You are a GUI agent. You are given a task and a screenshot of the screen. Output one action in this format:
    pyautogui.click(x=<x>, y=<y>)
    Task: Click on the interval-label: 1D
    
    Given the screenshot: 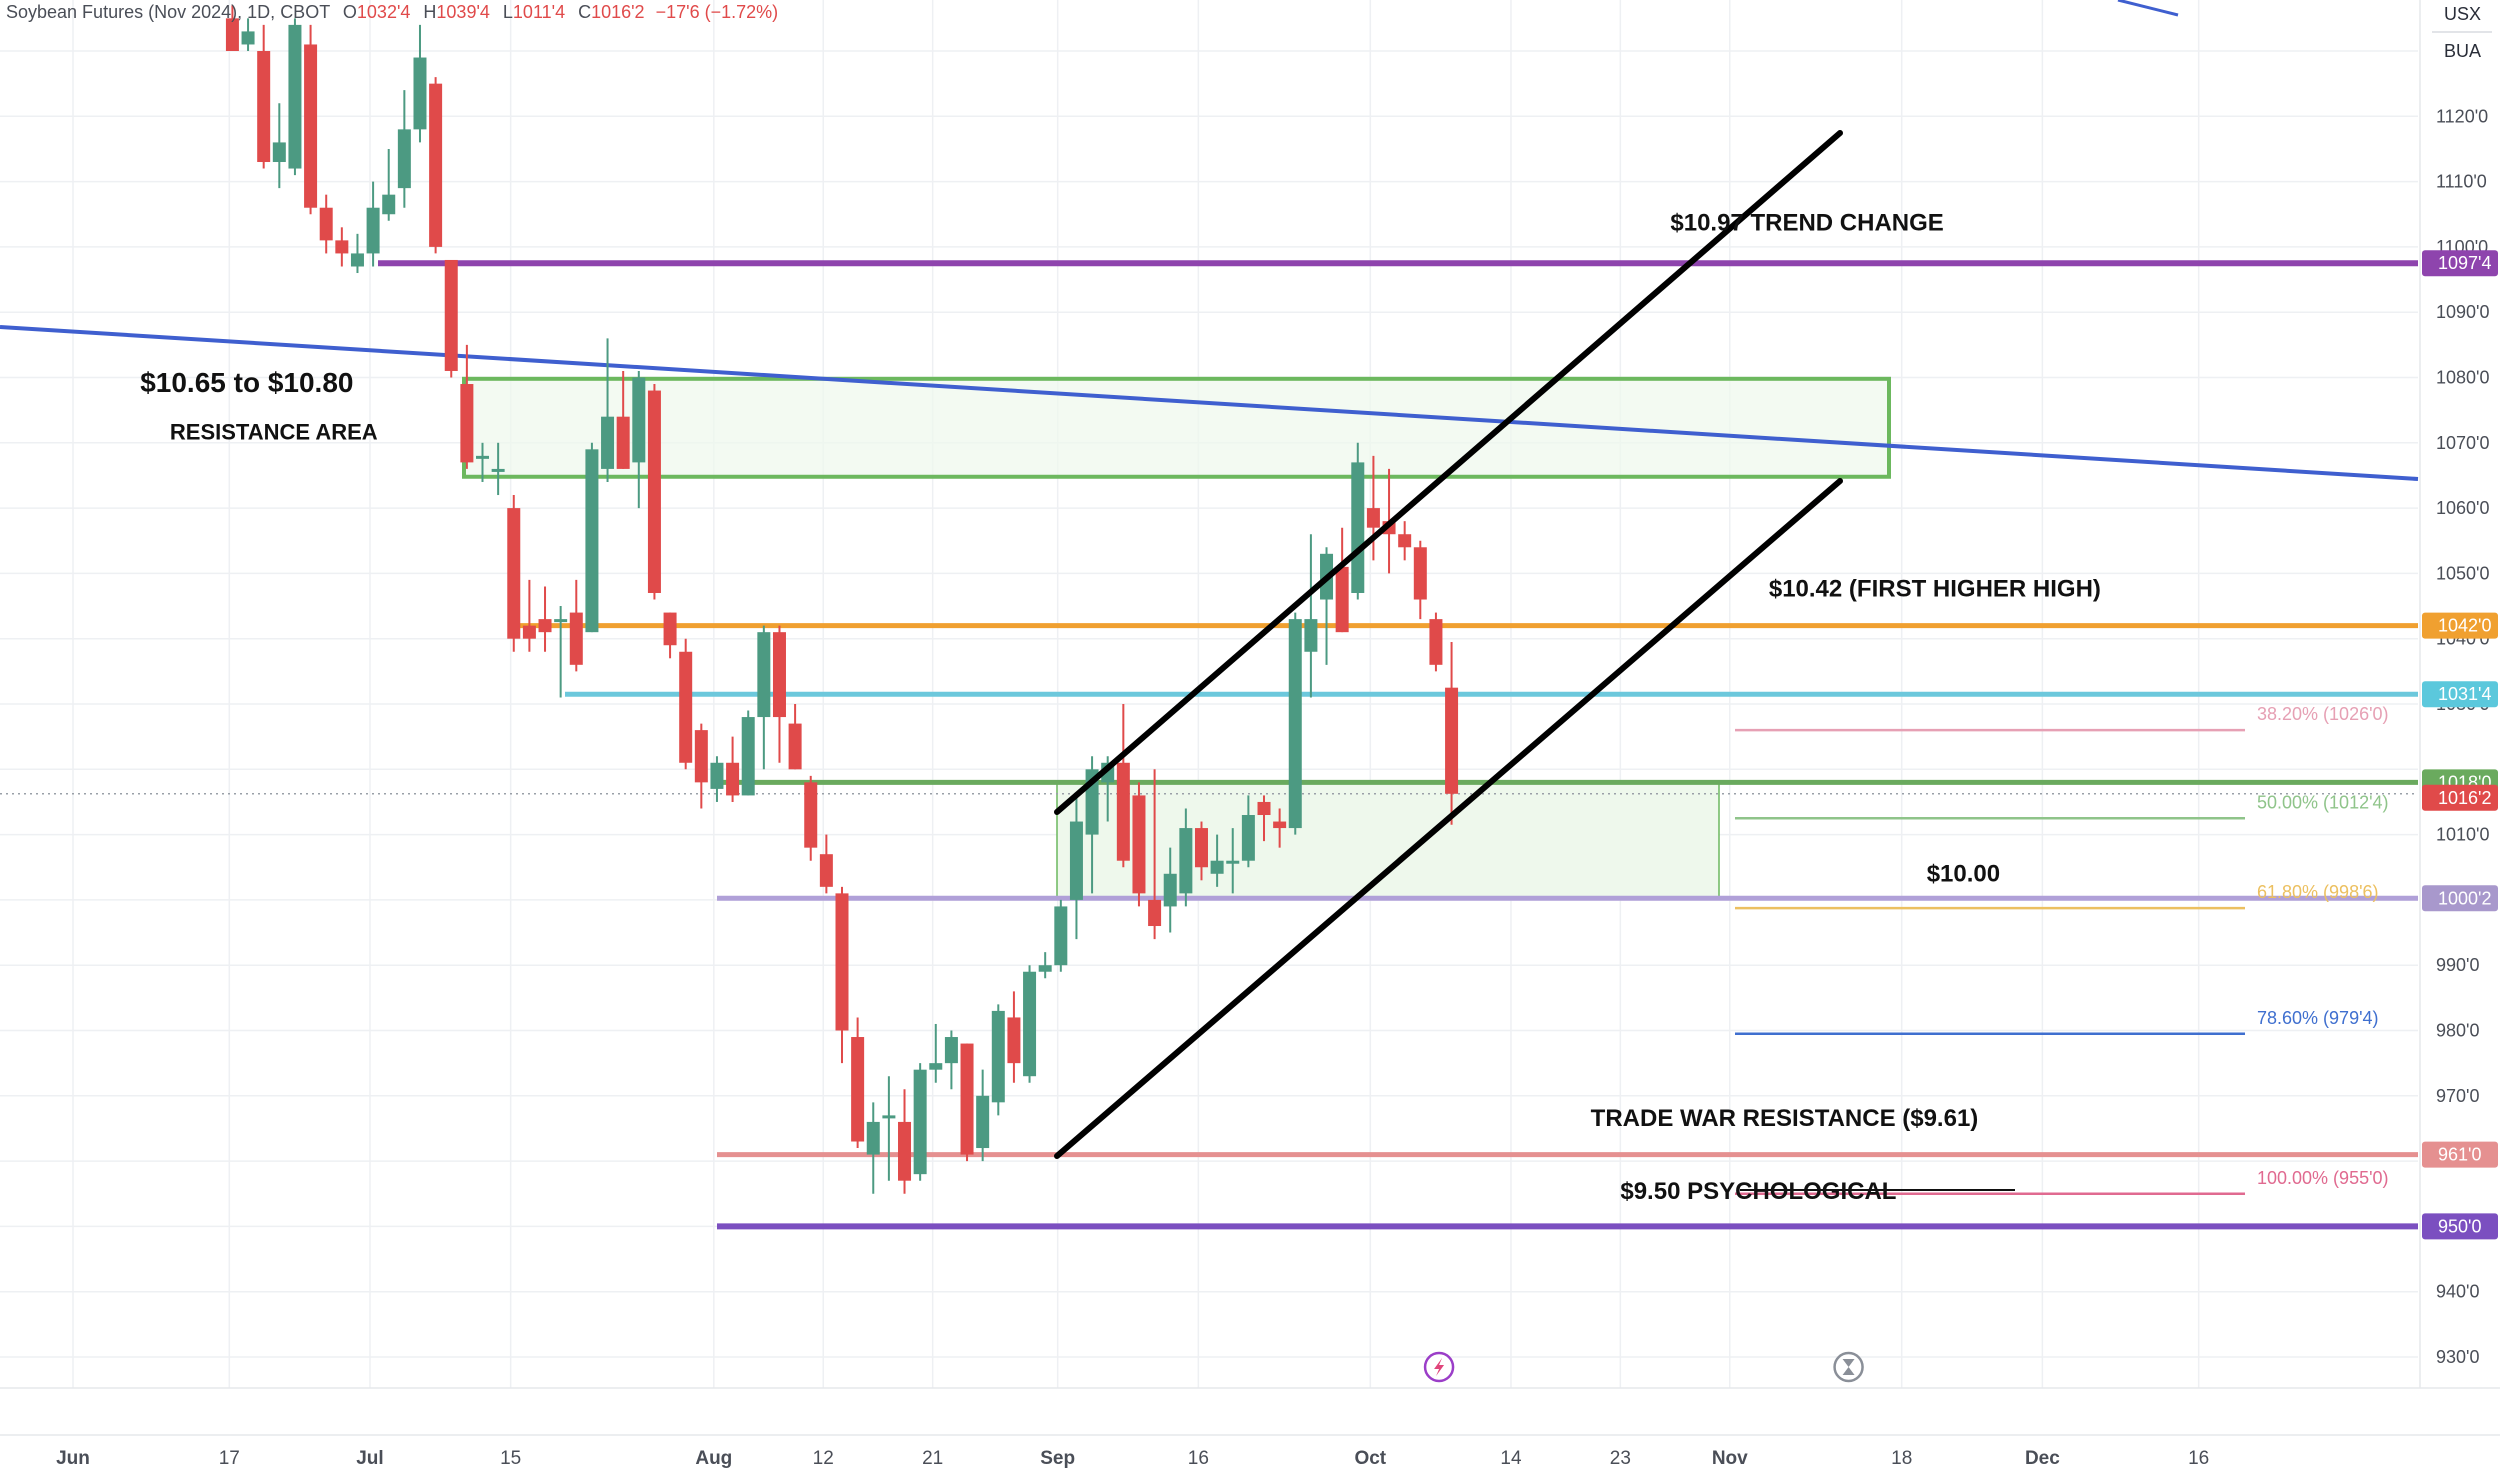 What is the action you would take?
    pyautogui.click(x=259, y=12)
    